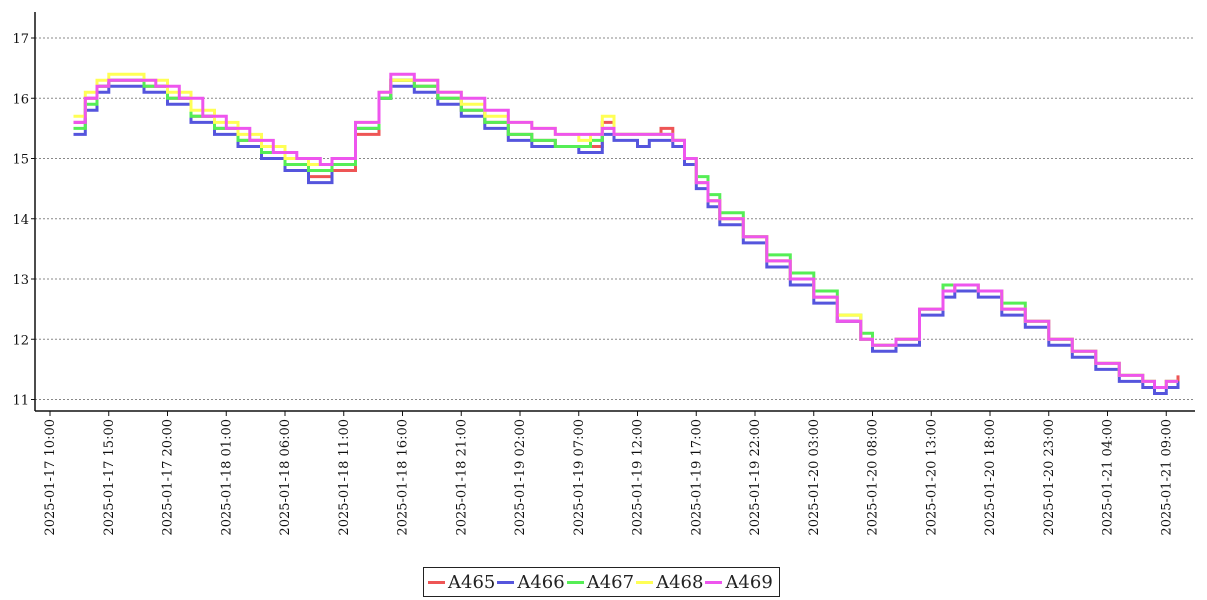 The width and height of the screenshot is (1207, 600). What do you see at coordinates (931, 477) in the screenshot?
I see `x-tick-label: 2025-01-20 13:00` at bounding box center [931, 477].